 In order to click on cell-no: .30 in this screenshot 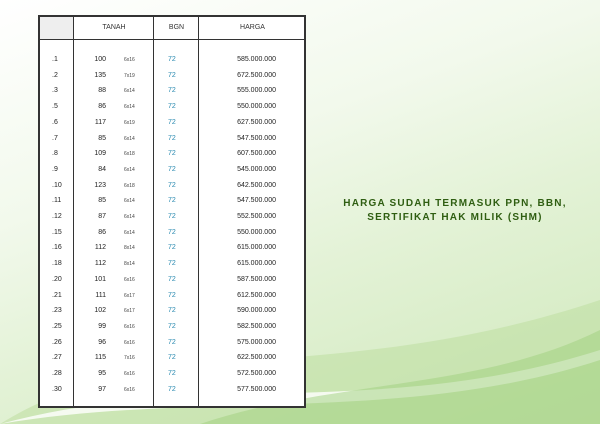, I will do `click(57, 389)`.